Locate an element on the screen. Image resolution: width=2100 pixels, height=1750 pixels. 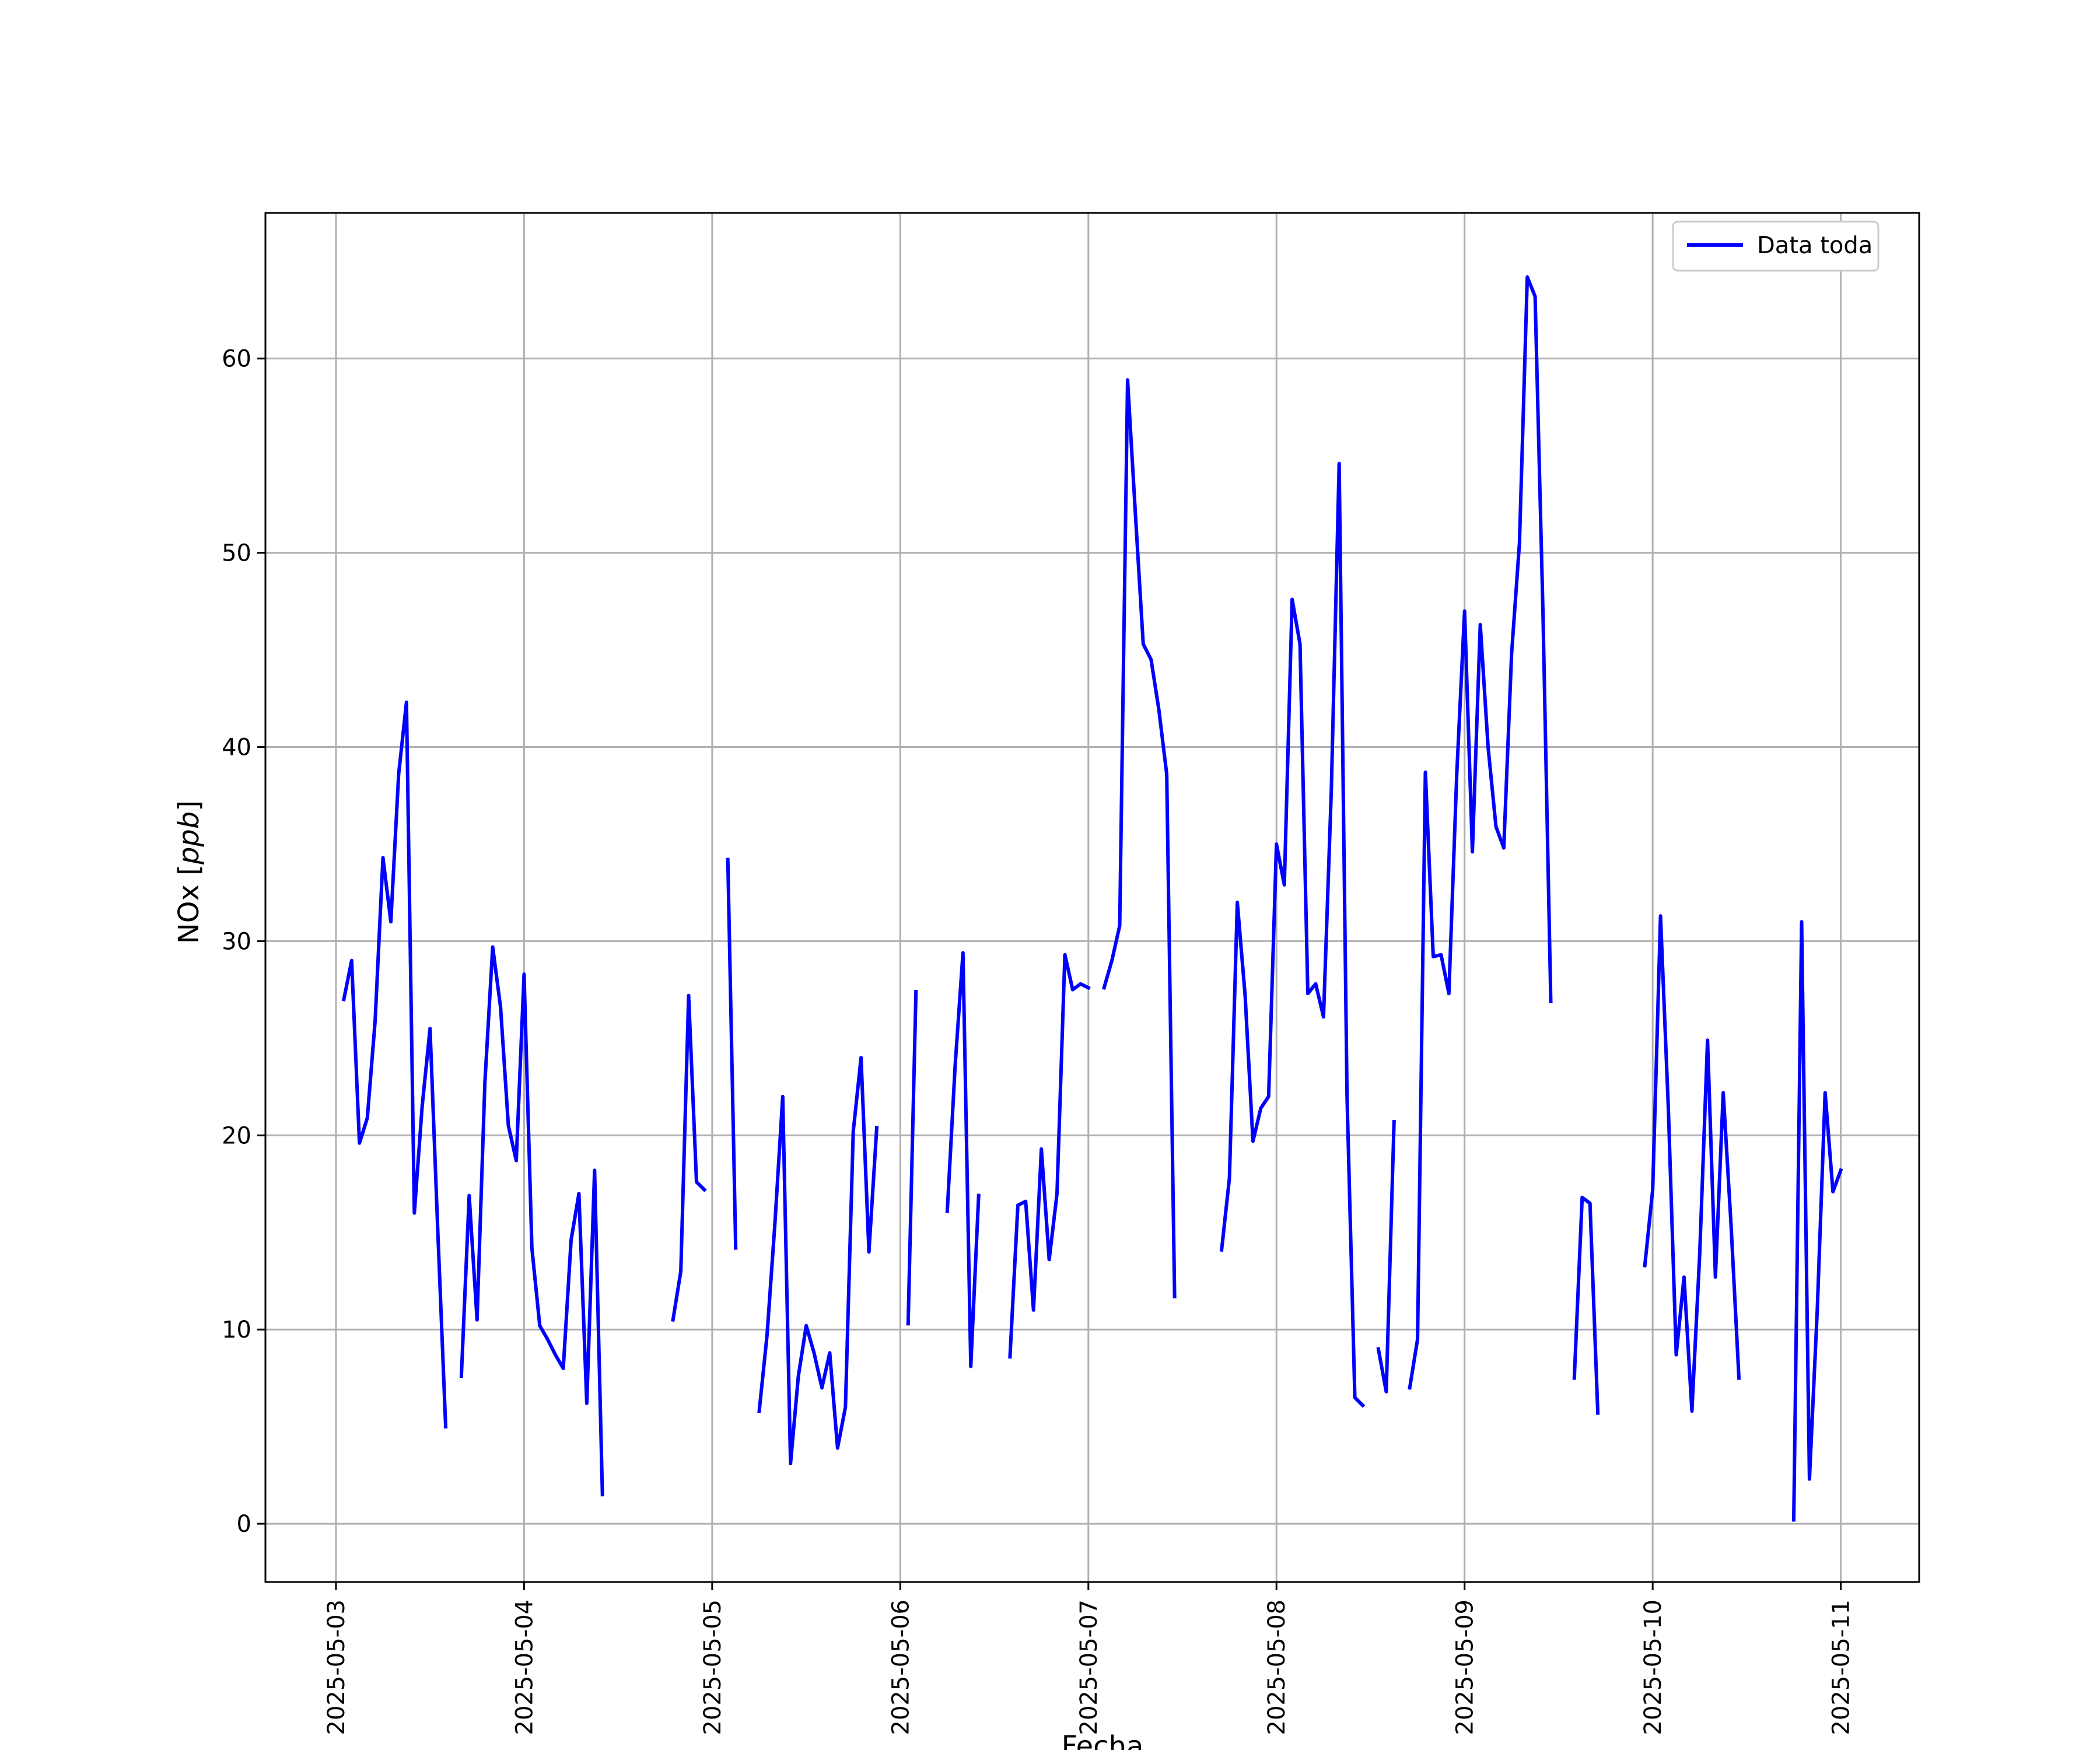
legend: Data toda is located at coordinates (1776, 246).